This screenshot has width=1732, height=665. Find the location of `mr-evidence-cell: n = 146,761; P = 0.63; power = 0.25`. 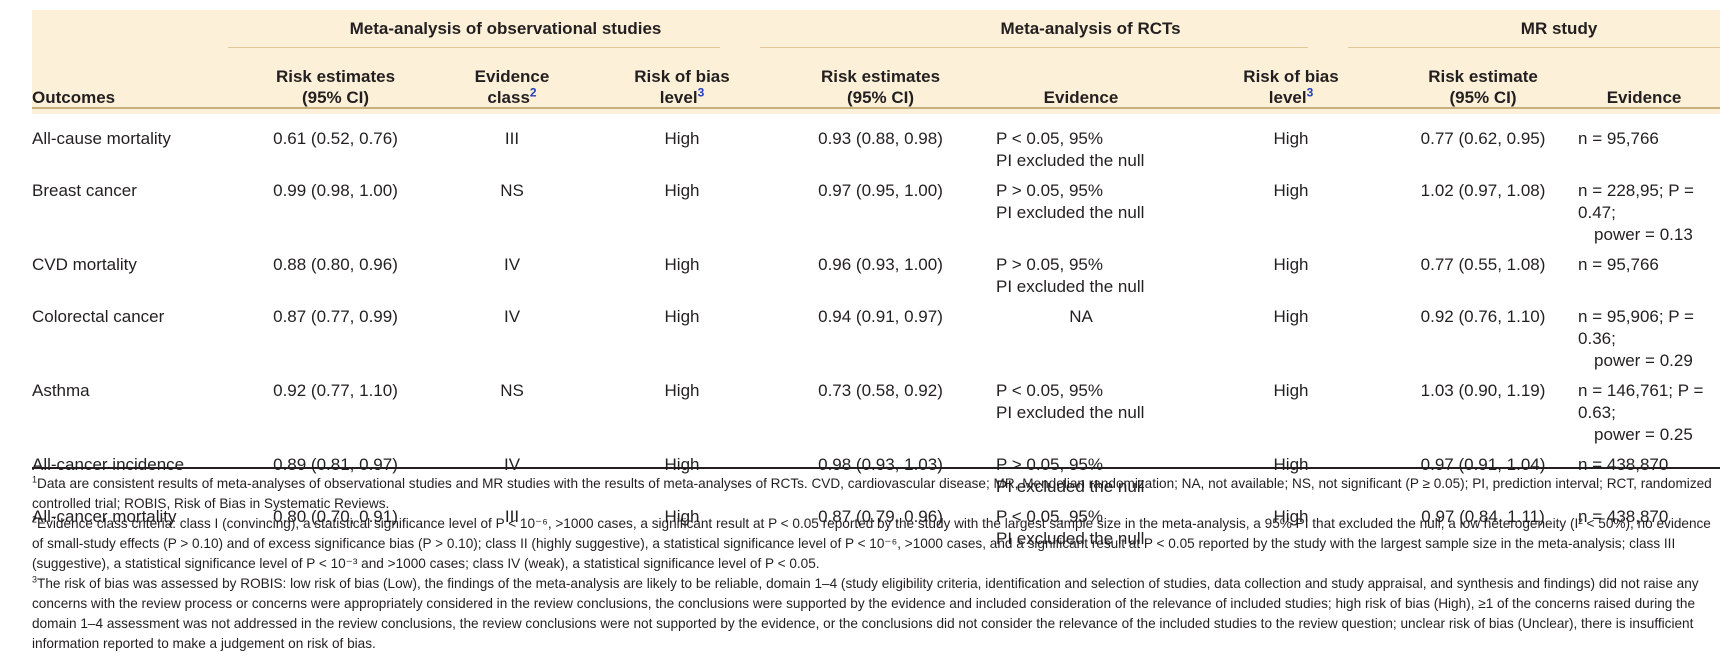

mr-evidence-cell: n = 146,761; P = 0.63; power = 0.25 is located at coordinates (1644, 409).